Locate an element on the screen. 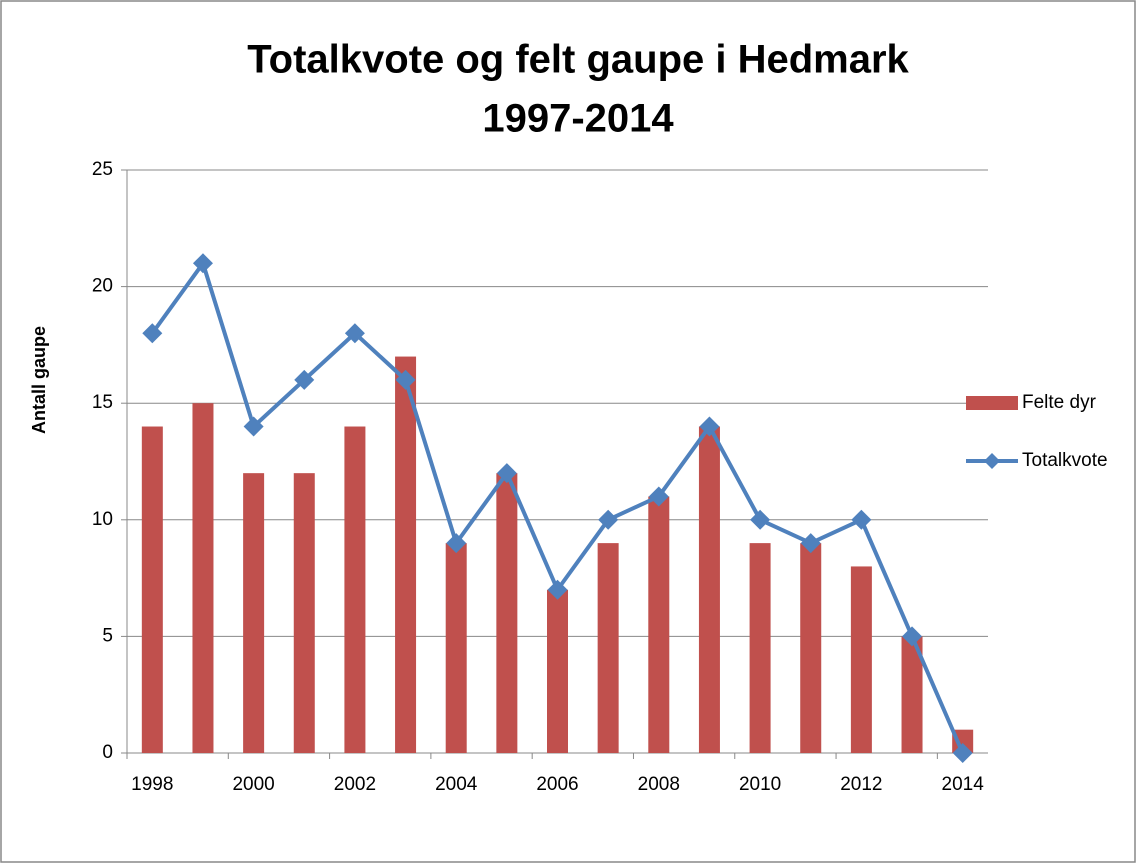  x-tick-label: 2014 is located at coordinates (963, 784).